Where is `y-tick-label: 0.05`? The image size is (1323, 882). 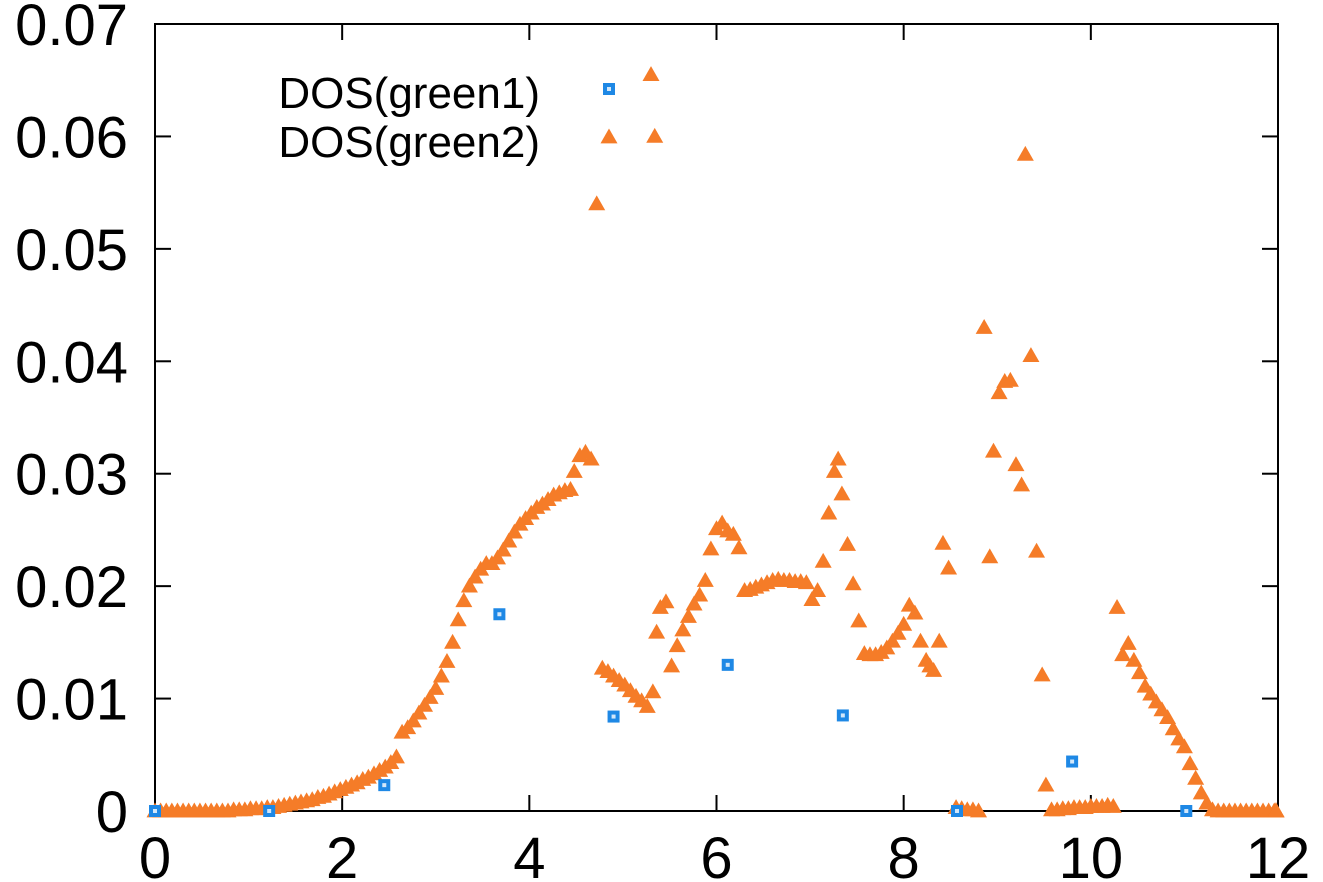
y-tick-label: 0.05 is located at coordinates (71, 250).